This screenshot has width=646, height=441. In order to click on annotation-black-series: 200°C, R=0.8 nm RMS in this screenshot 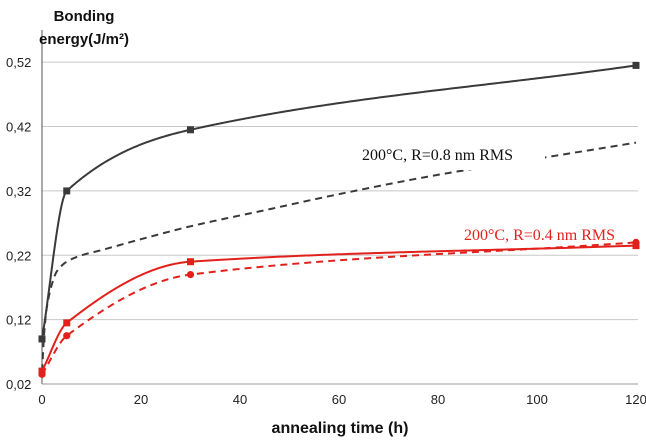, I will do `click(437, 155)`.